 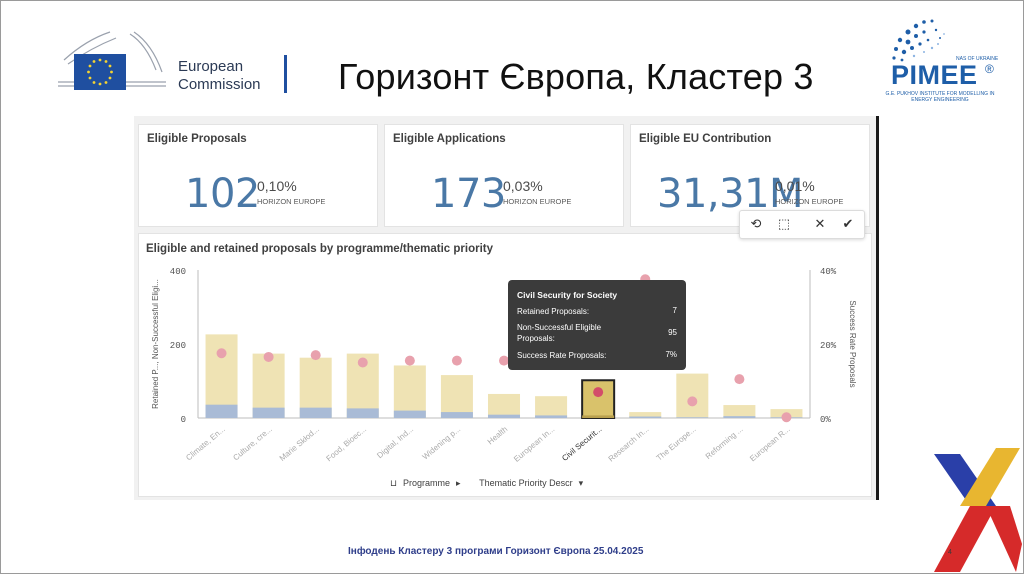 I want to click on pimee-logo, so click(x=918, y=40).